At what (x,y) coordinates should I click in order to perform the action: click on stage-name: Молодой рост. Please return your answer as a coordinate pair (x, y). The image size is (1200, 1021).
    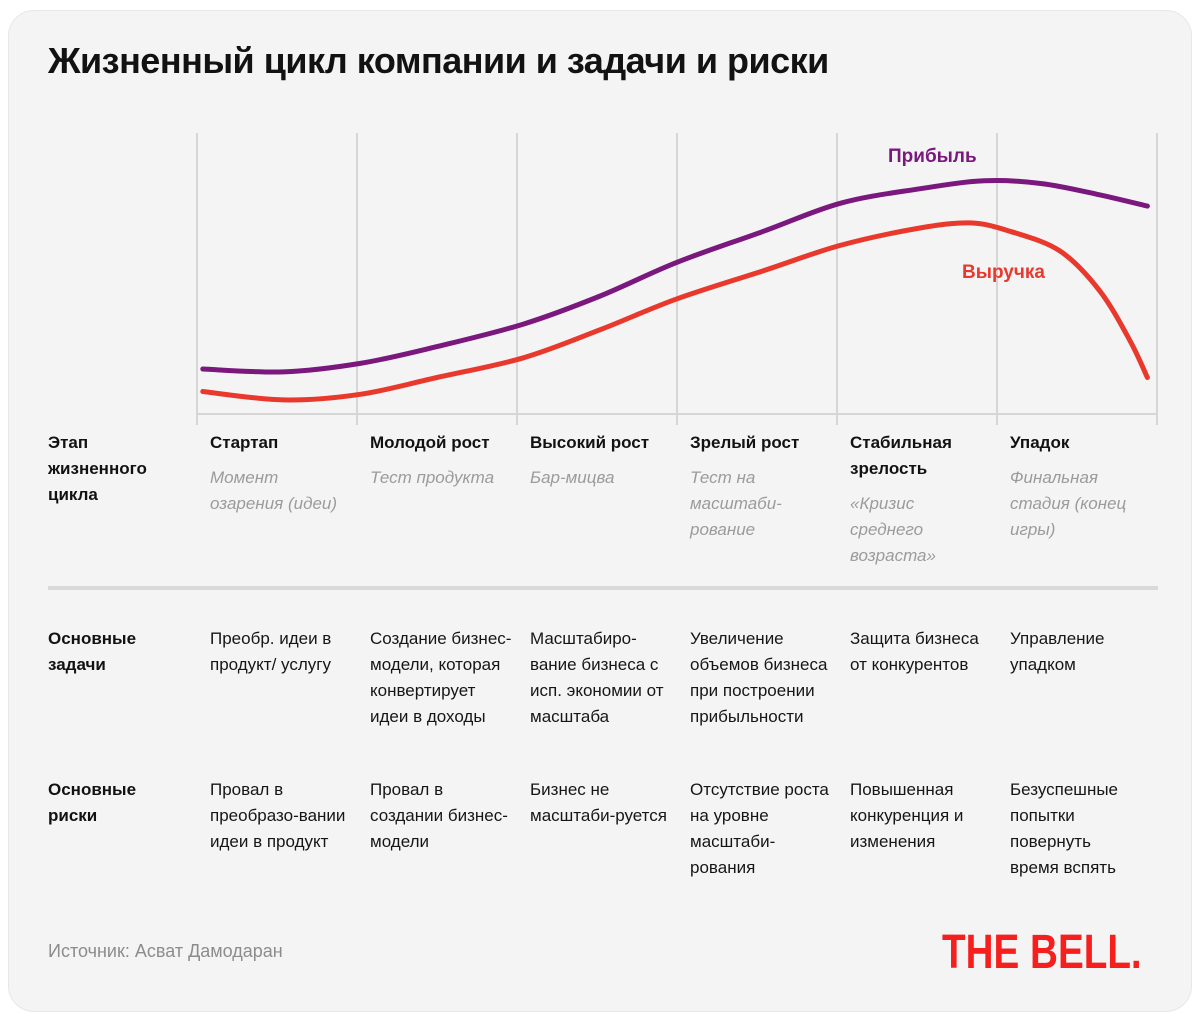
    Looking at the image, I should click on (430, 442).